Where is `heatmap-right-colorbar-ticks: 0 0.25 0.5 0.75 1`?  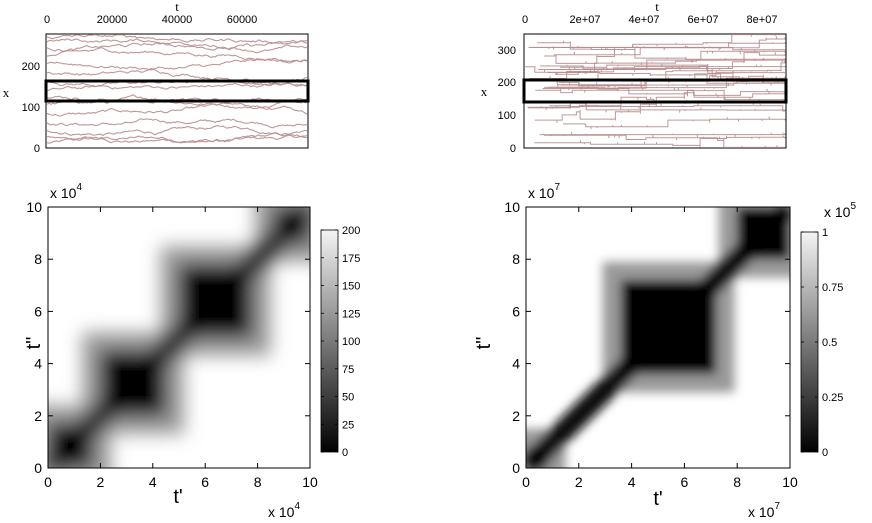 heatmap-right-colorbar-ticks: 0 0.25 0.5 0.75 1 is located at coordinates (822, 343).